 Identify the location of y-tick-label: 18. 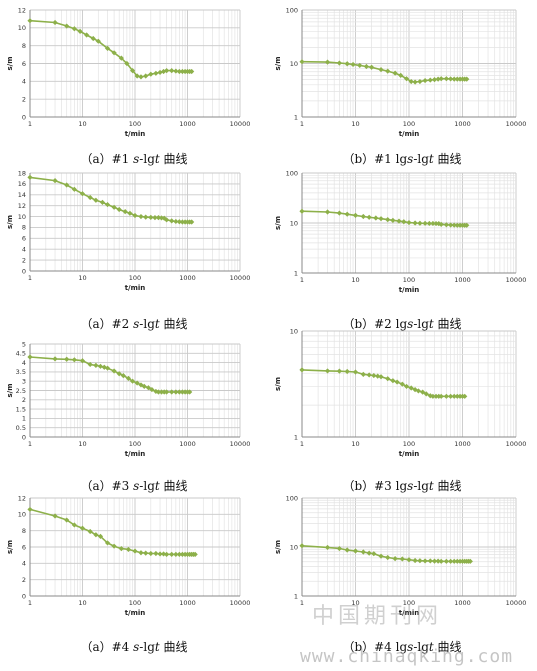
(22, 173).